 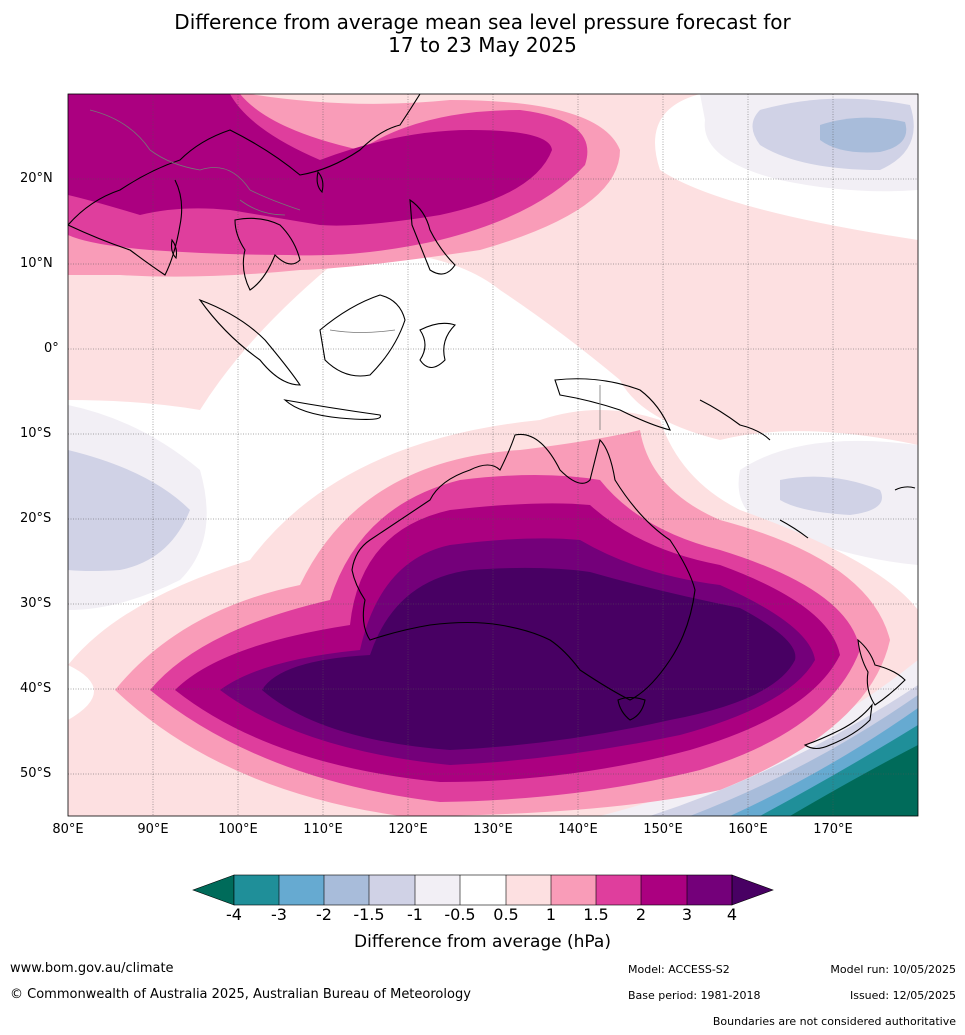 What do you see at coordinates (596, 914) in the screenshot?
I see `colorbar-tick-1-5: 1.5` at bounding box center [596, 914].